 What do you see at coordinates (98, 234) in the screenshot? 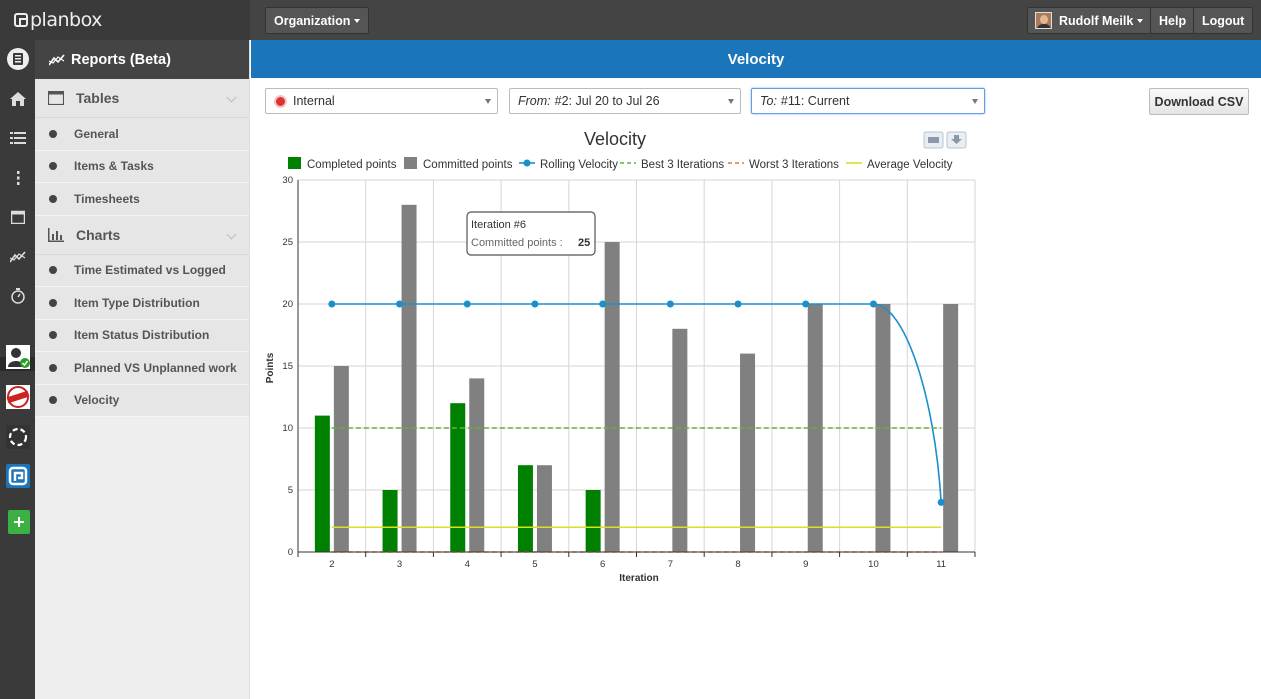
I see `charts-section-label: Charts` at bounding box center [98, 234].